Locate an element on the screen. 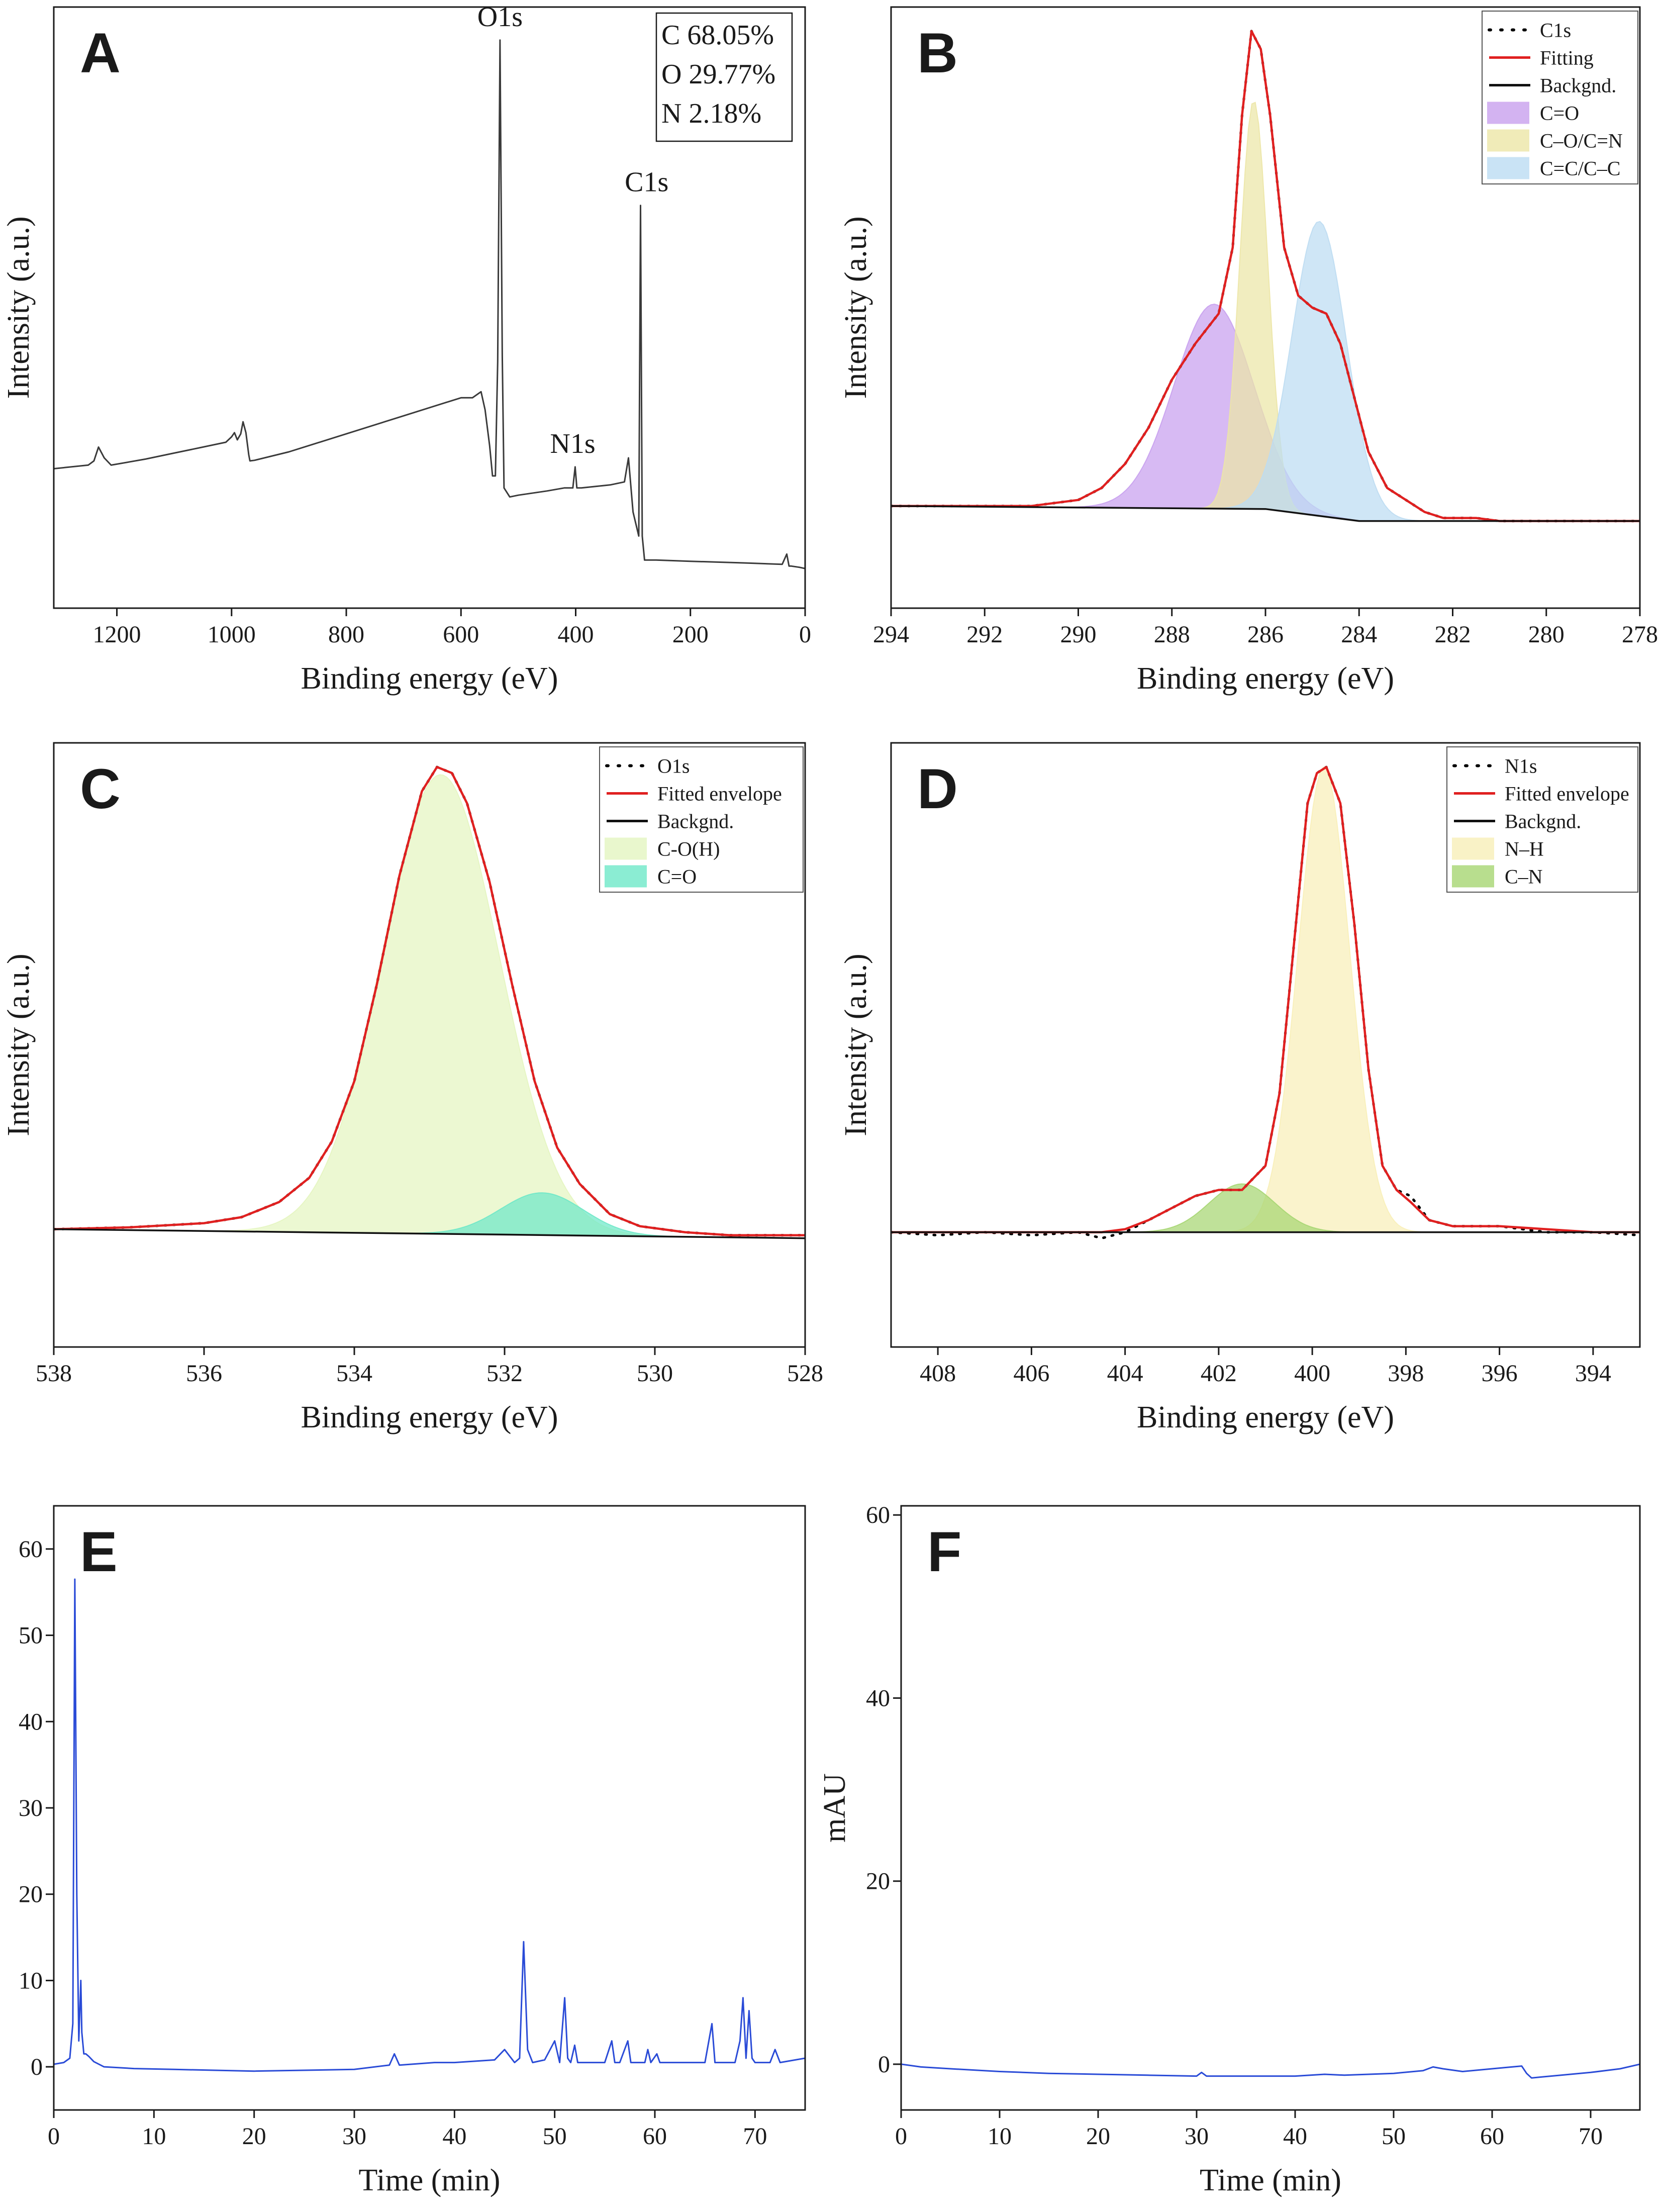 This screenshot has height=2212, width=1662. legend-label: N1s is located at coordinates (1521, 766).